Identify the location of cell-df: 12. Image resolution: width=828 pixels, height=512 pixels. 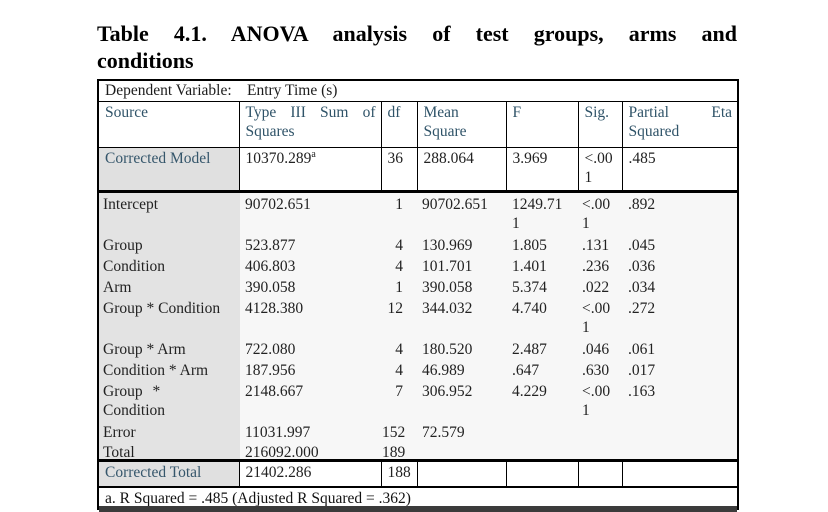
(395, 308).